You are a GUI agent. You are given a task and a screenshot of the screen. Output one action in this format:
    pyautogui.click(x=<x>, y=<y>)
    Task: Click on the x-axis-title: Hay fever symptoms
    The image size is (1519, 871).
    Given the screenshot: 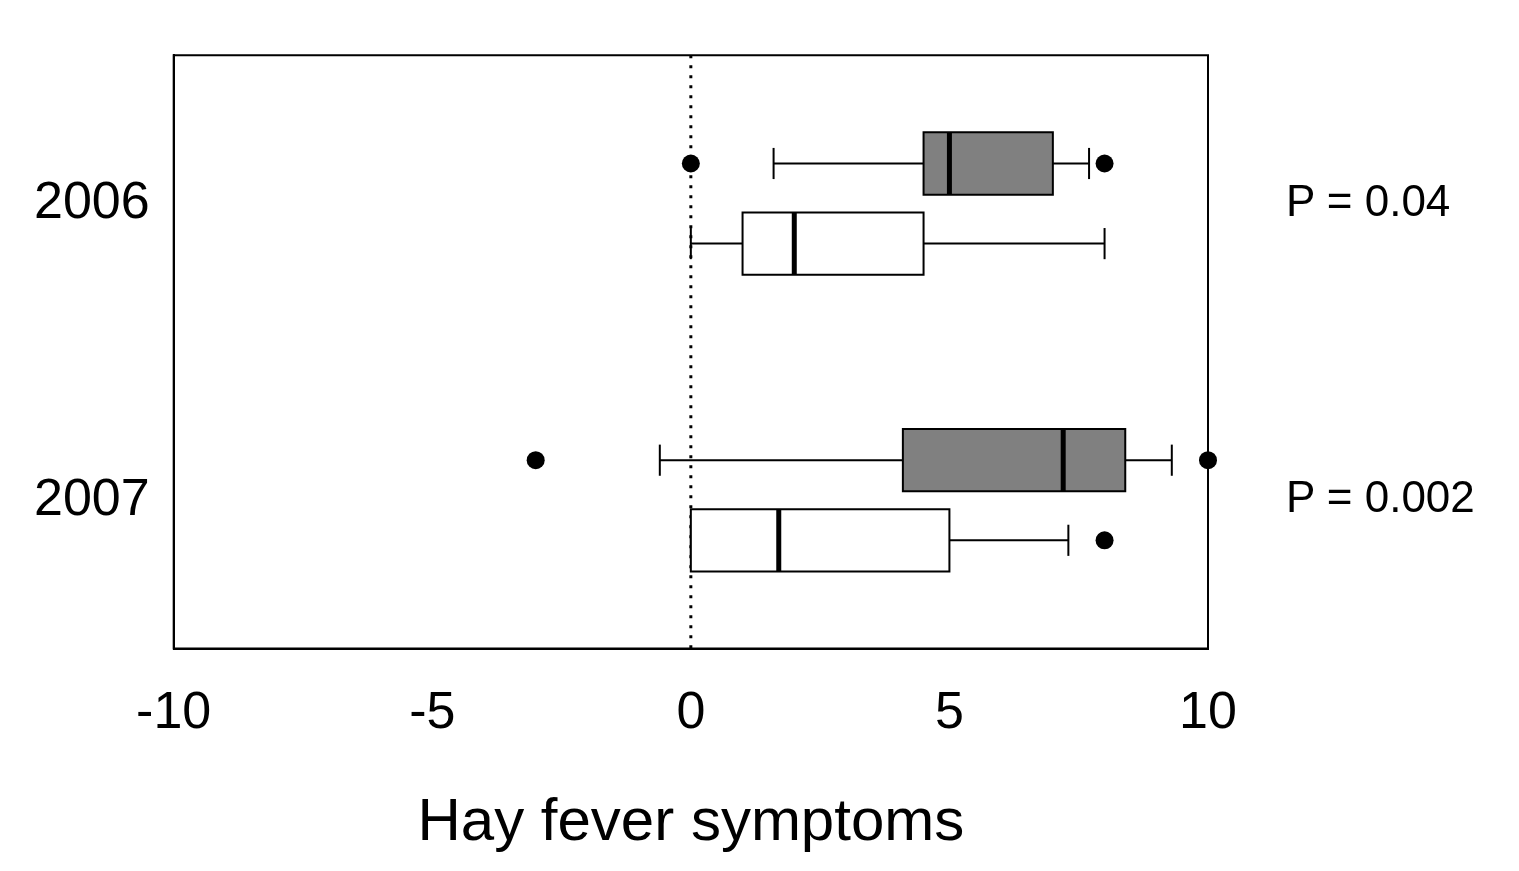 What is the action you would take?
    pyautogui.click(x=691, y=819)
    